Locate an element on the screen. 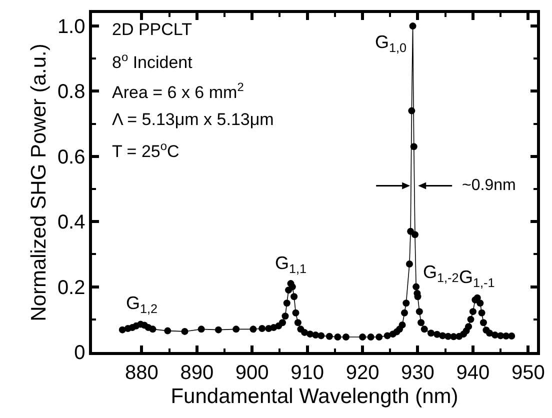 Image resolution: width=552 pixels, height=418 pixels. annotation: G$_{1,0}$ is located at coordinates (391, 43).